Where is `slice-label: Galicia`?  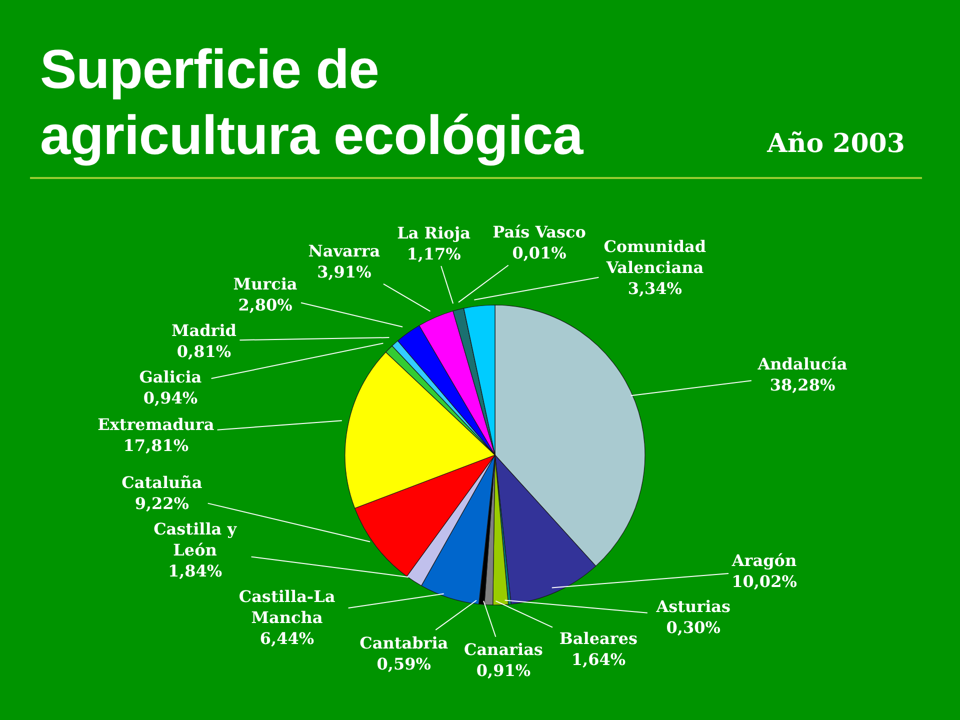 slice-label: Galicia is located at coordinates (170, 376).